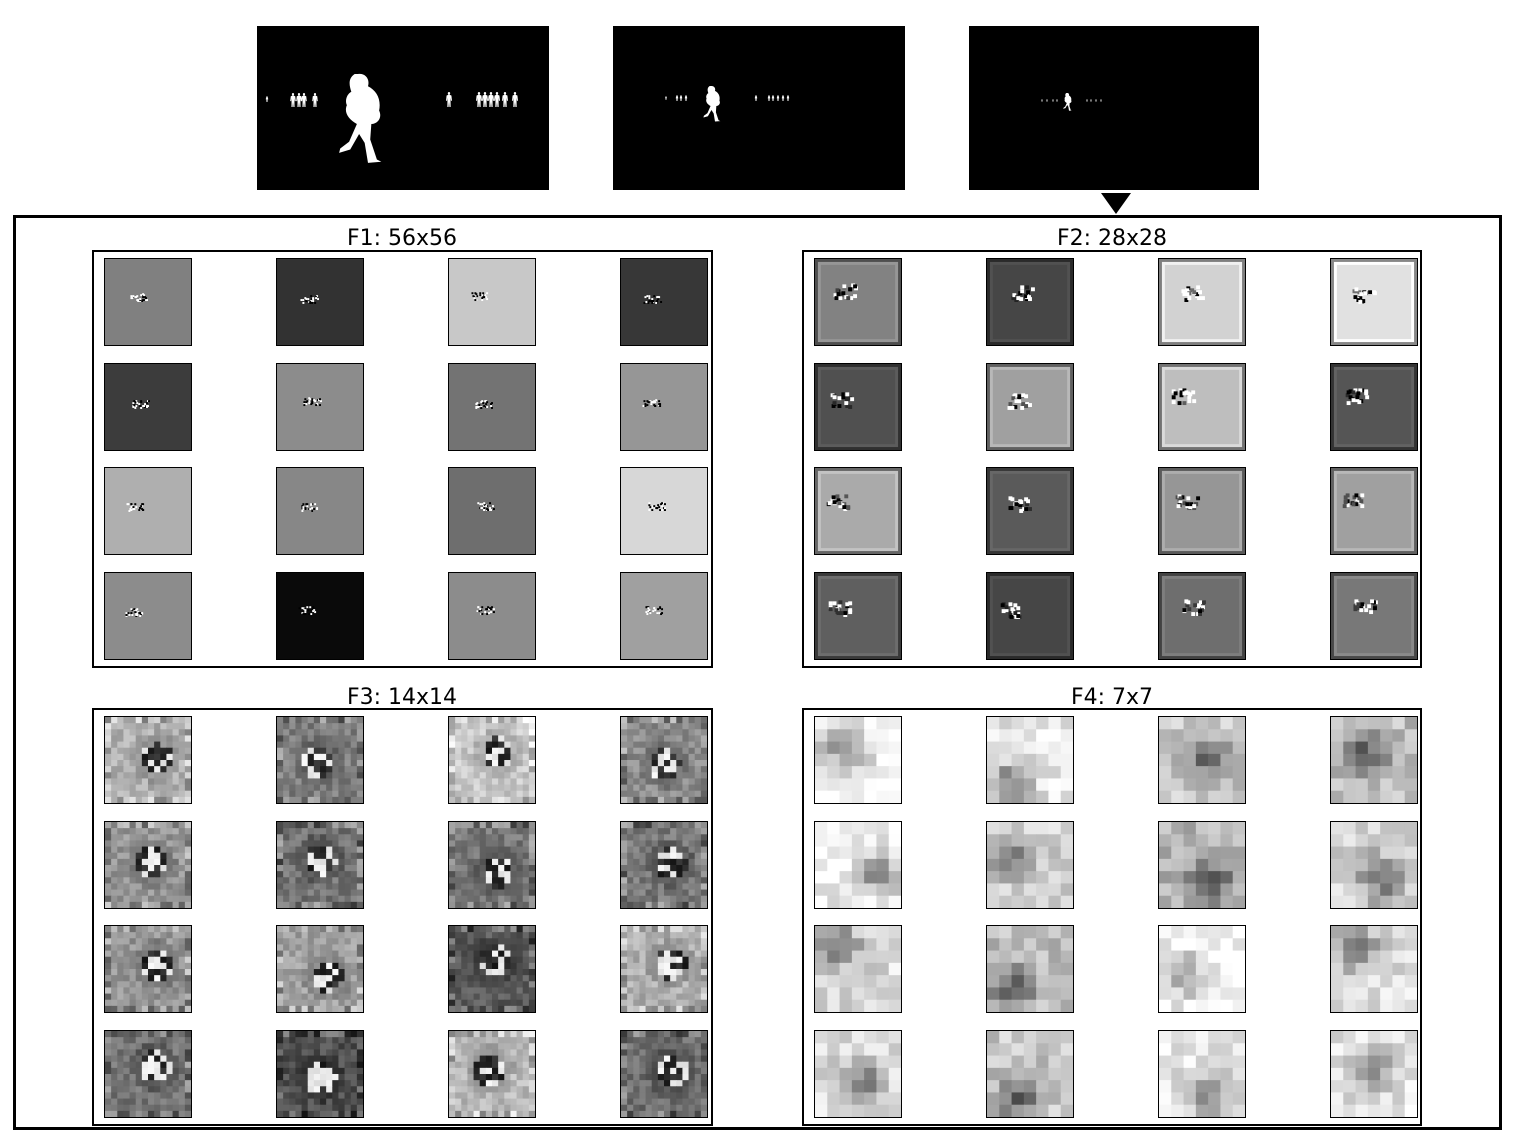  What do you see at coordinates (402, 238) in the screenshot?
I see `panel-title-f1: F1: 56x56` at bounding box center [402, 238].